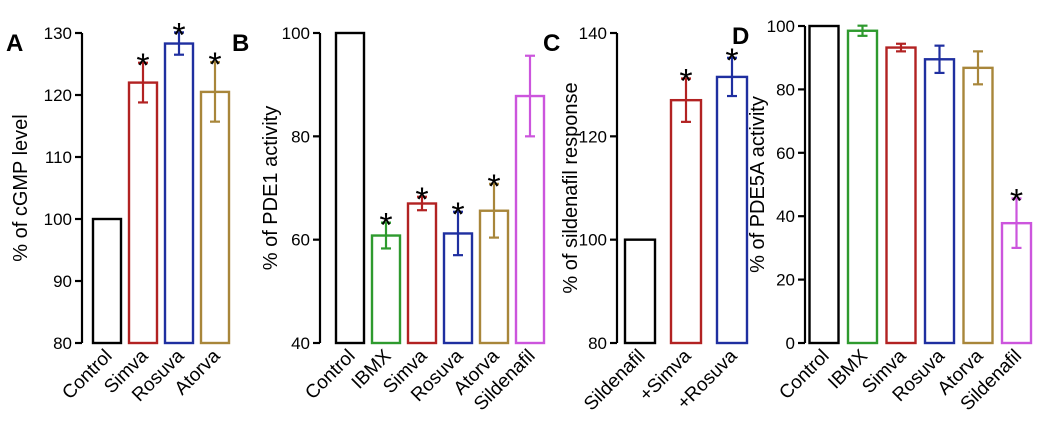  I want to click on panel-letter: C, so click(551, 43).